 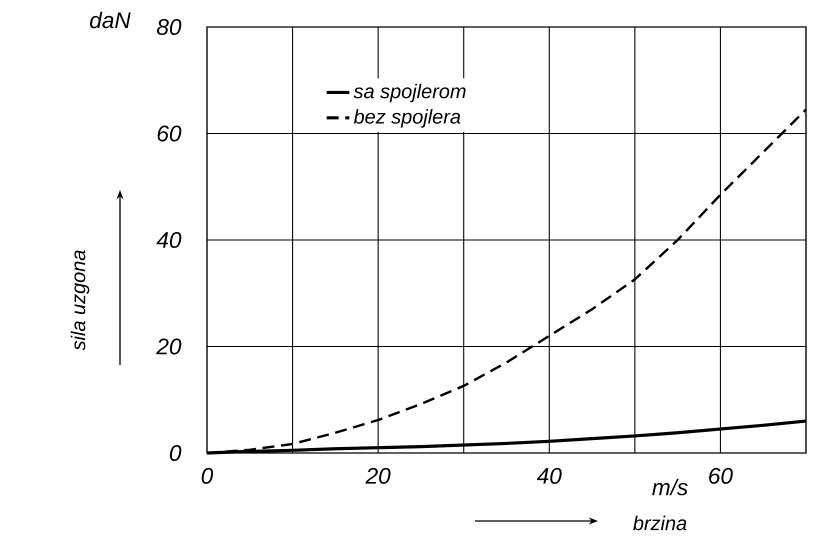 What do you see at coordinates (169, 346) in the screenshot?
I see `y-tick-label: 20` at bounding box center [169, 346].